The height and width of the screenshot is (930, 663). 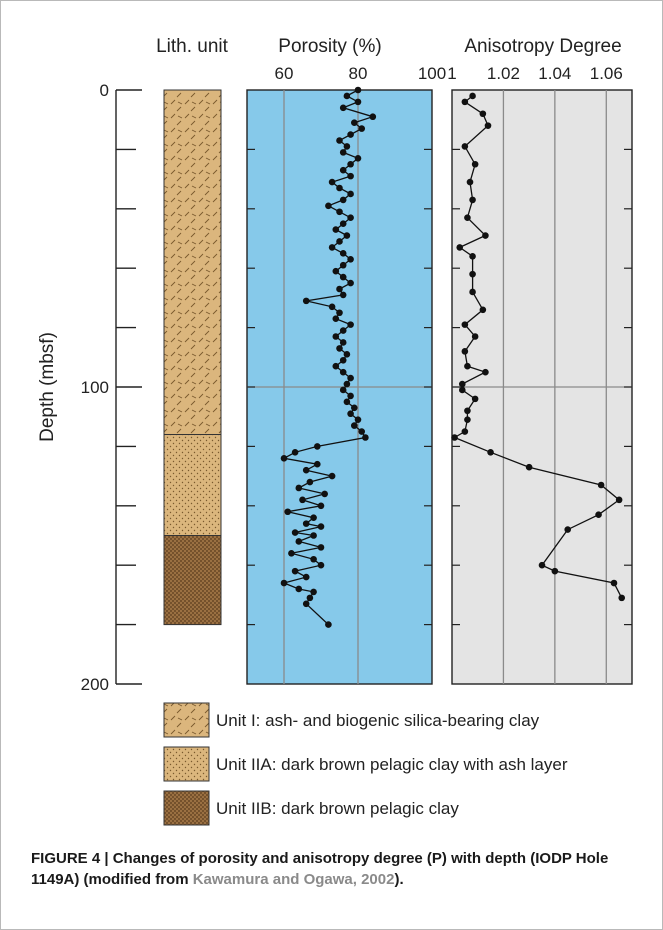 What do you see at coordinates (47, 387) in the screenshot?
I see `depth-axis-label: Depth (mbsf)` at bounding box center [47, 387].